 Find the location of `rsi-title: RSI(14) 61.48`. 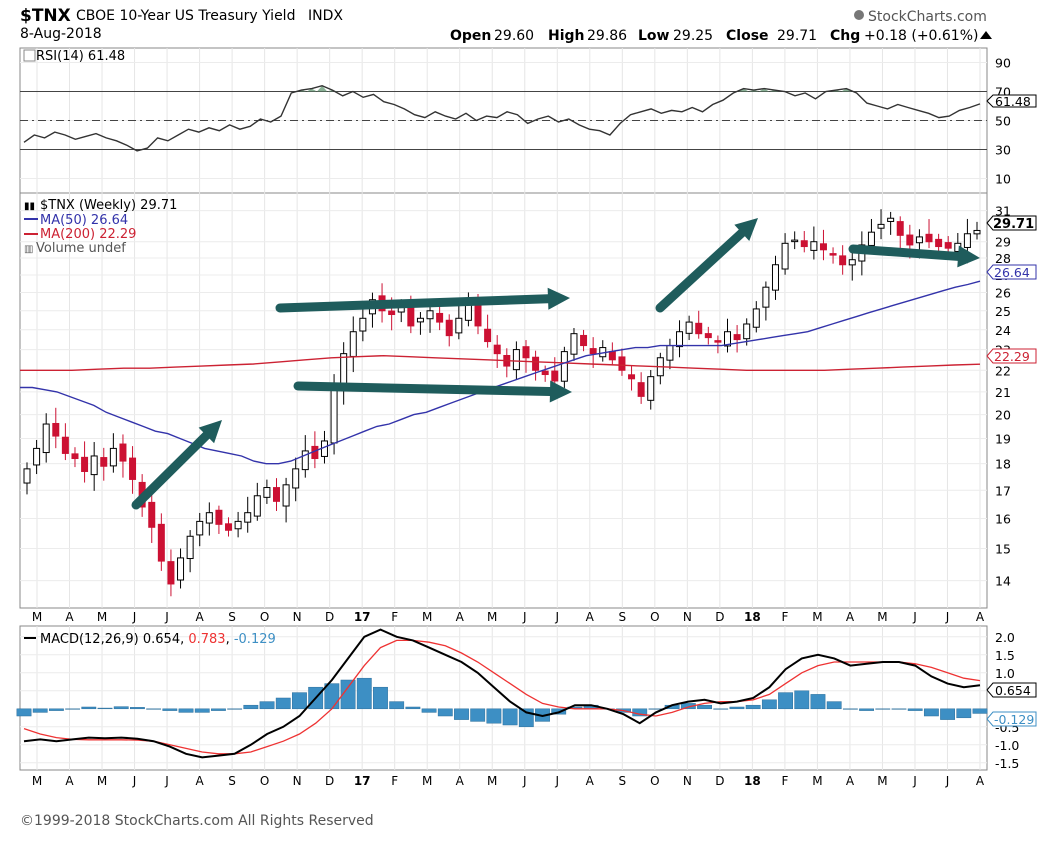

rsi-title: RSI(14) 61.48 is located at coordinates (80, 56).